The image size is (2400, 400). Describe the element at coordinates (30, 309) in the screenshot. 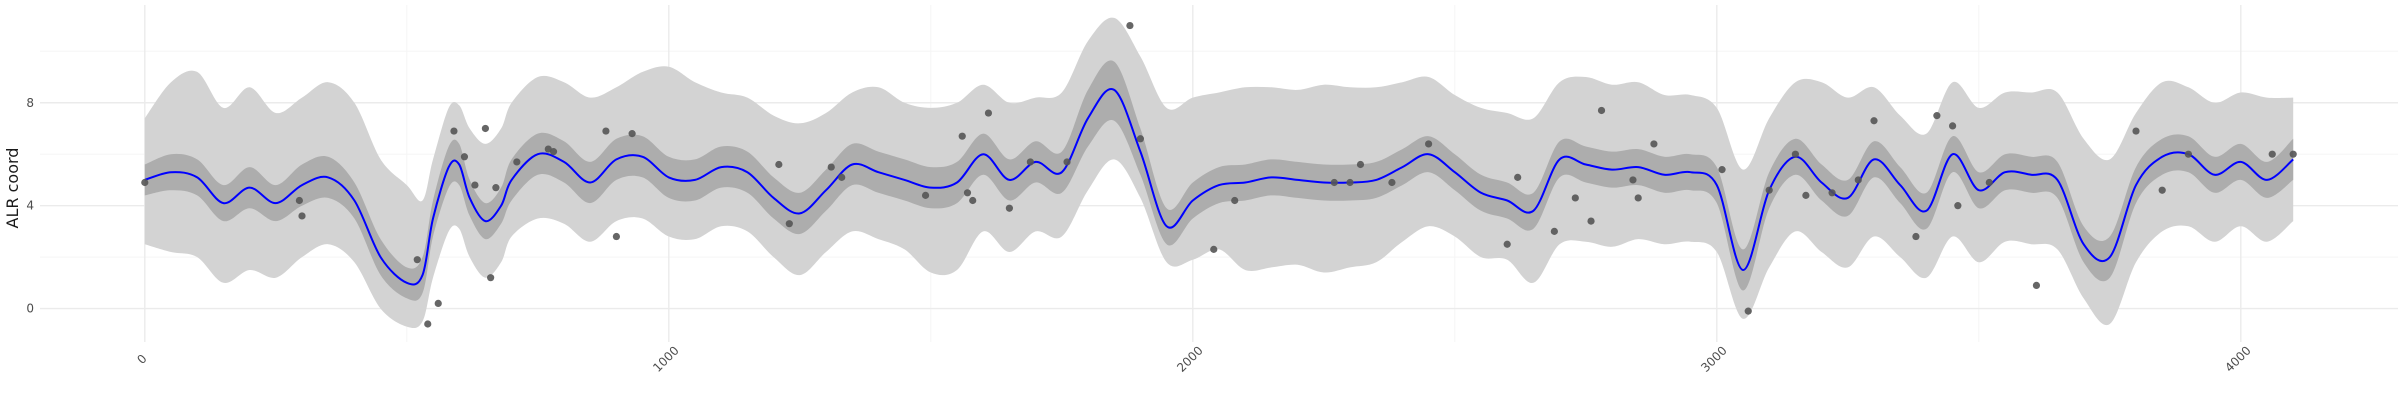

I see `y-tick-label: 0` at that location.